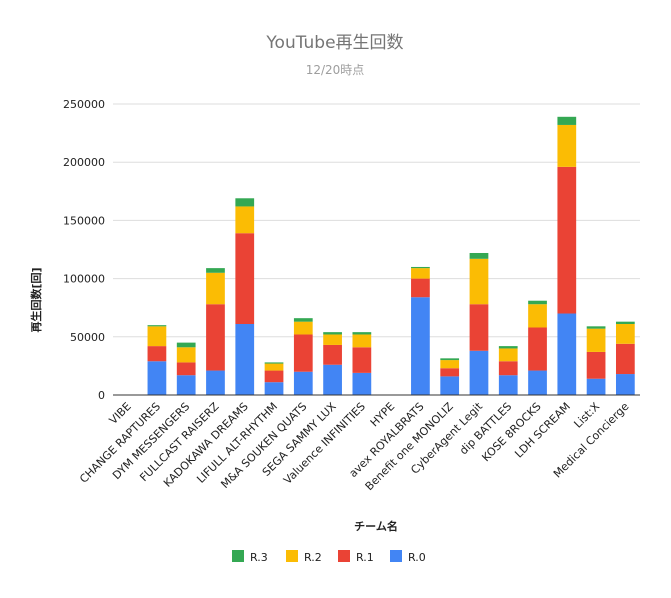 The width and height of the screenshot is (671, 598). I want to click on y-tick-label: 100000, so click(84, 279).